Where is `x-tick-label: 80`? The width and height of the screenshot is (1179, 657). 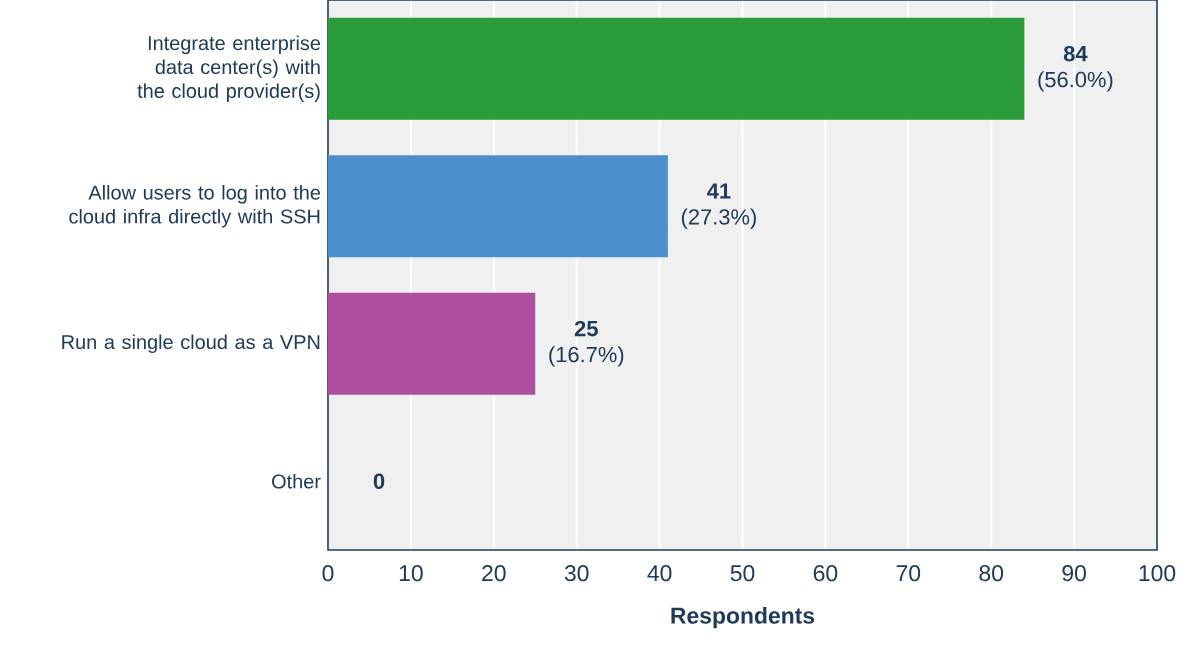
x-tick-label: 80 is located at coordinates (991, 573).